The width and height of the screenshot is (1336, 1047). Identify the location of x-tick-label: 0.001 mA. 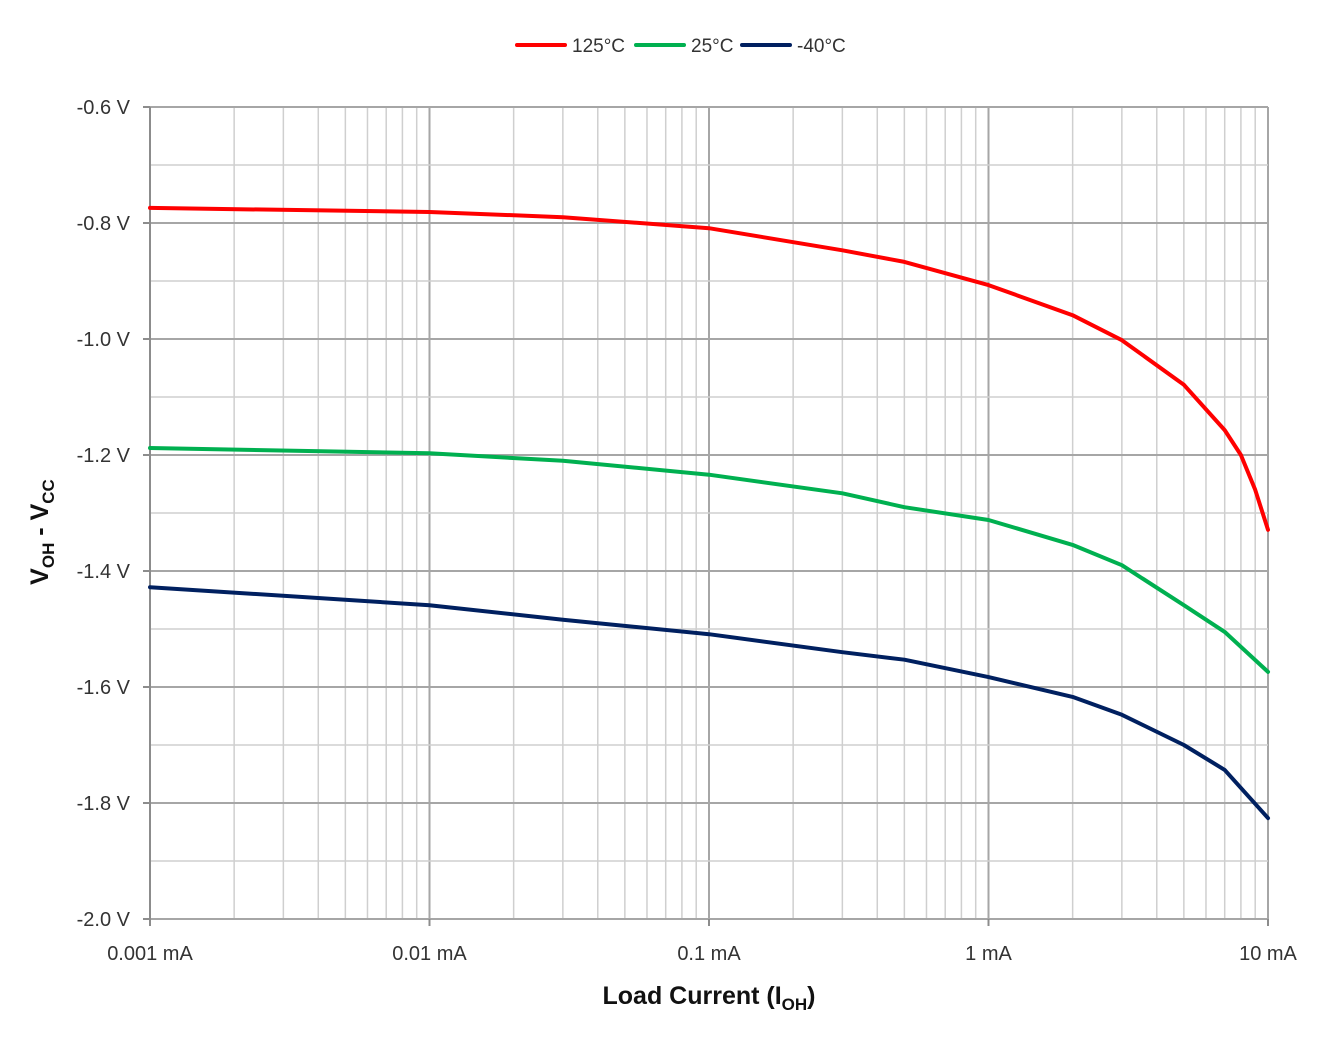
(150, 954).